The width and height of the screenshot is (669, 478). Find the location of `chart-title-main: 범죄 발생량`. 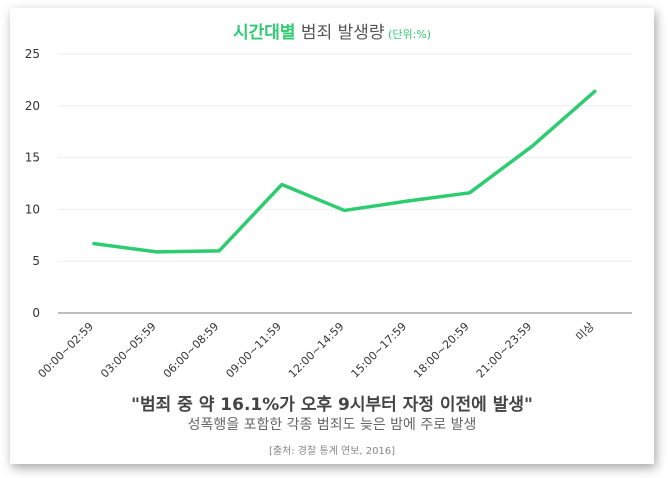

chart-title-main: 범죄 발생량 is located at coordinates (340, 33).